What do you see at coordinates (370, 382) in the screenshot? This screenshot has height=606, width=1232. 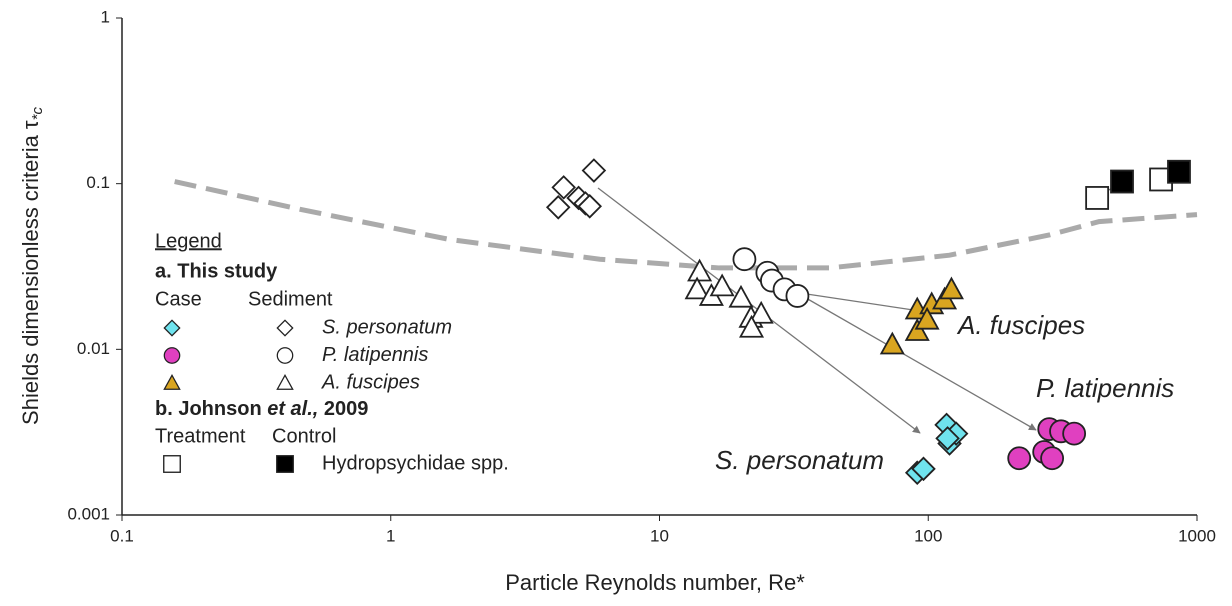 I see `legend-label: A. fuscipes` at bounding box center [370, 382].